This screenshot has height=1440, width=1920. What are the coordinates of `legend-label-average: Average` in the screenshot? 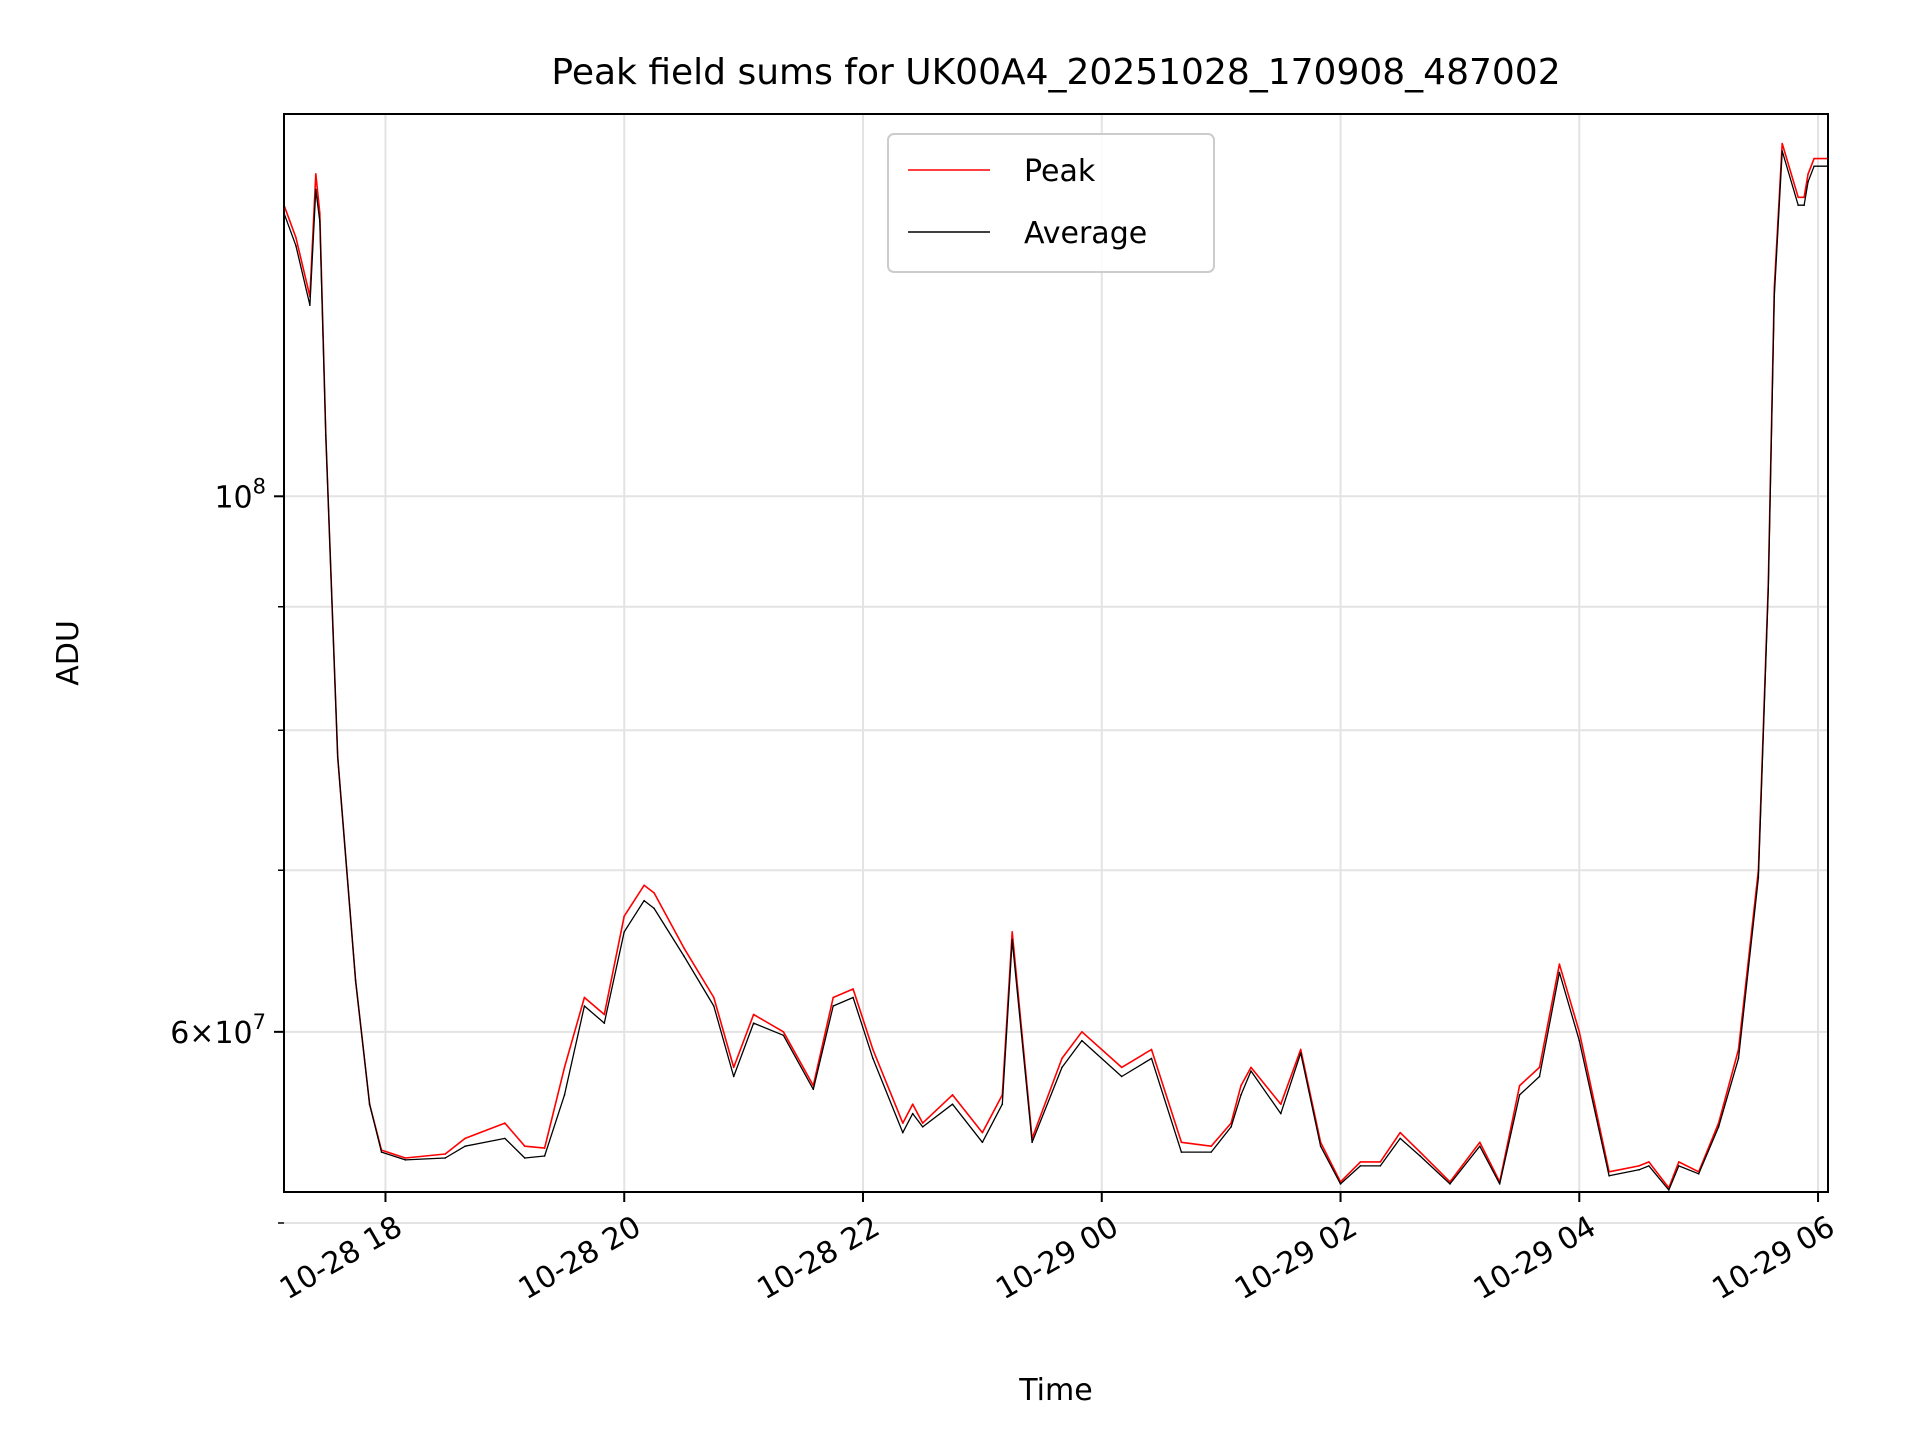 It's located at (1085, 233).